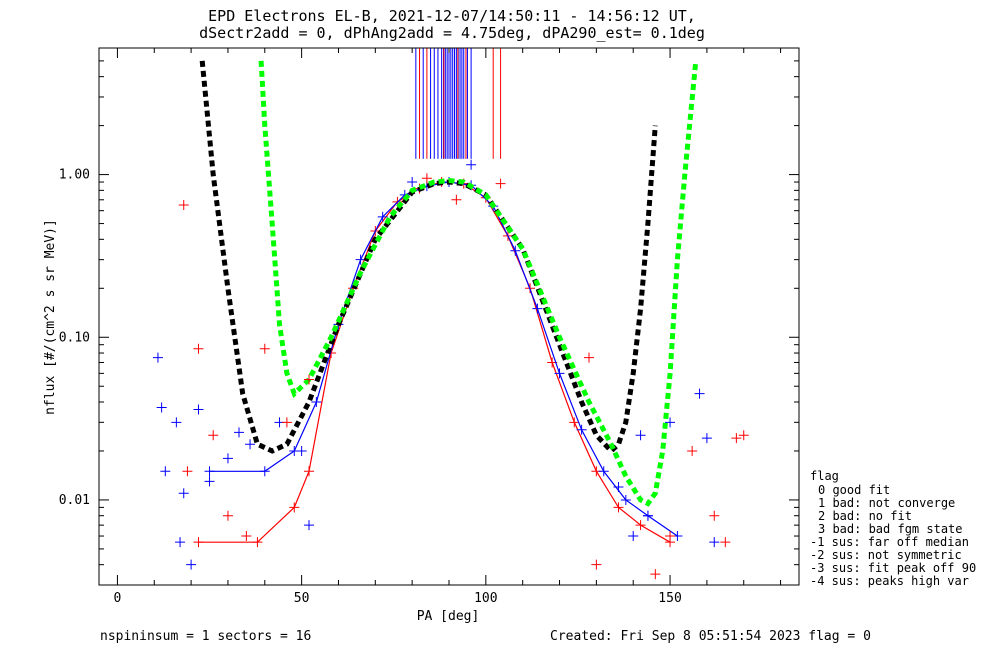  Describe the element at coordinates (74, 500) in the screenshot. I see `y-tick-label: 0.01` at that location.